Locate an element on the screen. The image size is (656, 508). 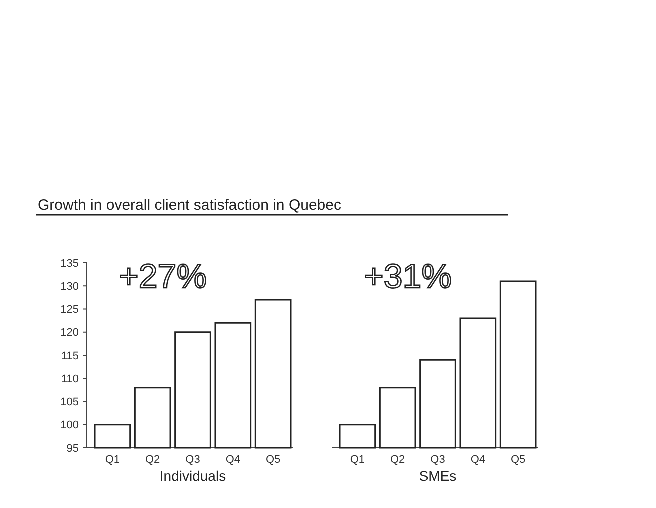
x-axis-title: Individuals is located at coordinates (193, 476).